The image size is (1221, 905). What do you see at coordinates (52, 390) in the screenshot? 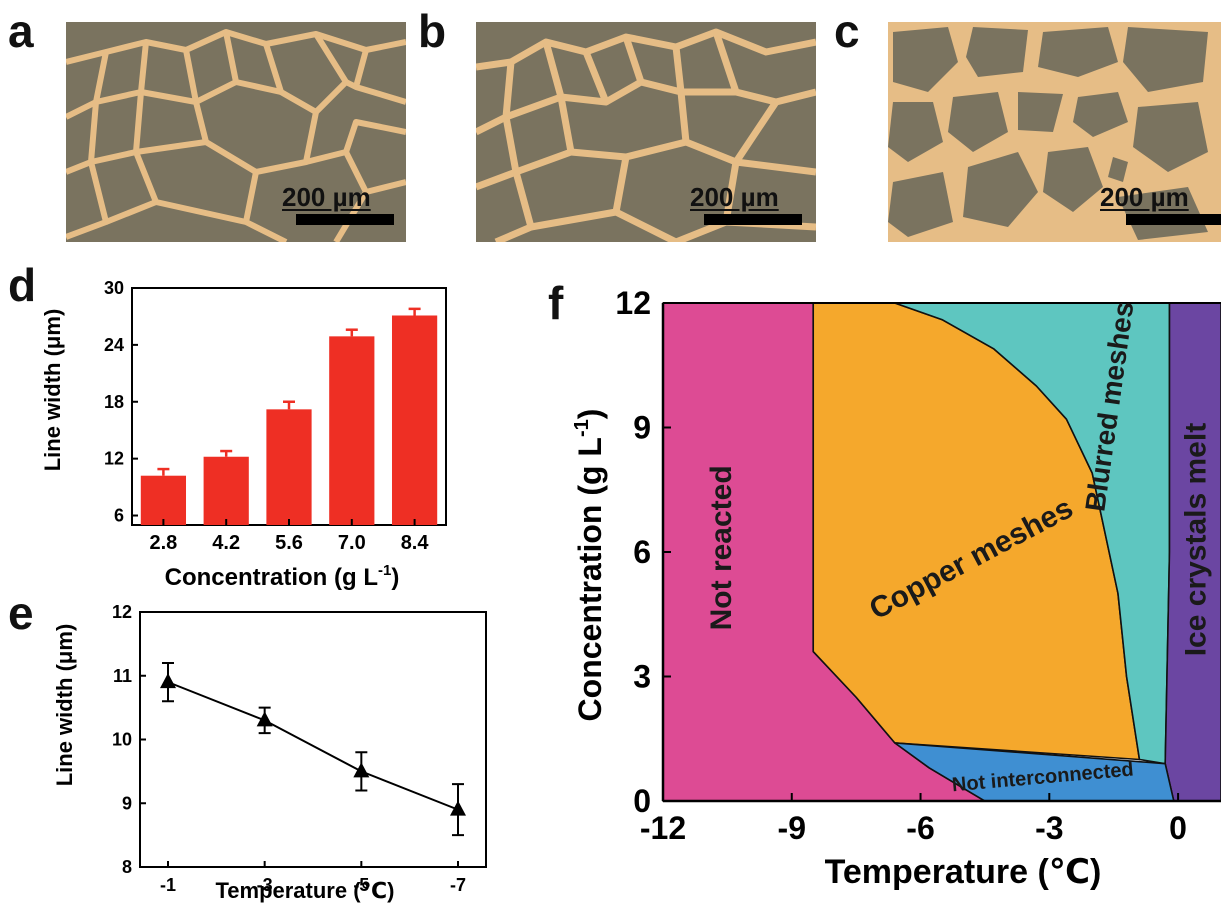
I see `chart-d-ylabel: Line width (μm)` at bounding box center [52, 390].